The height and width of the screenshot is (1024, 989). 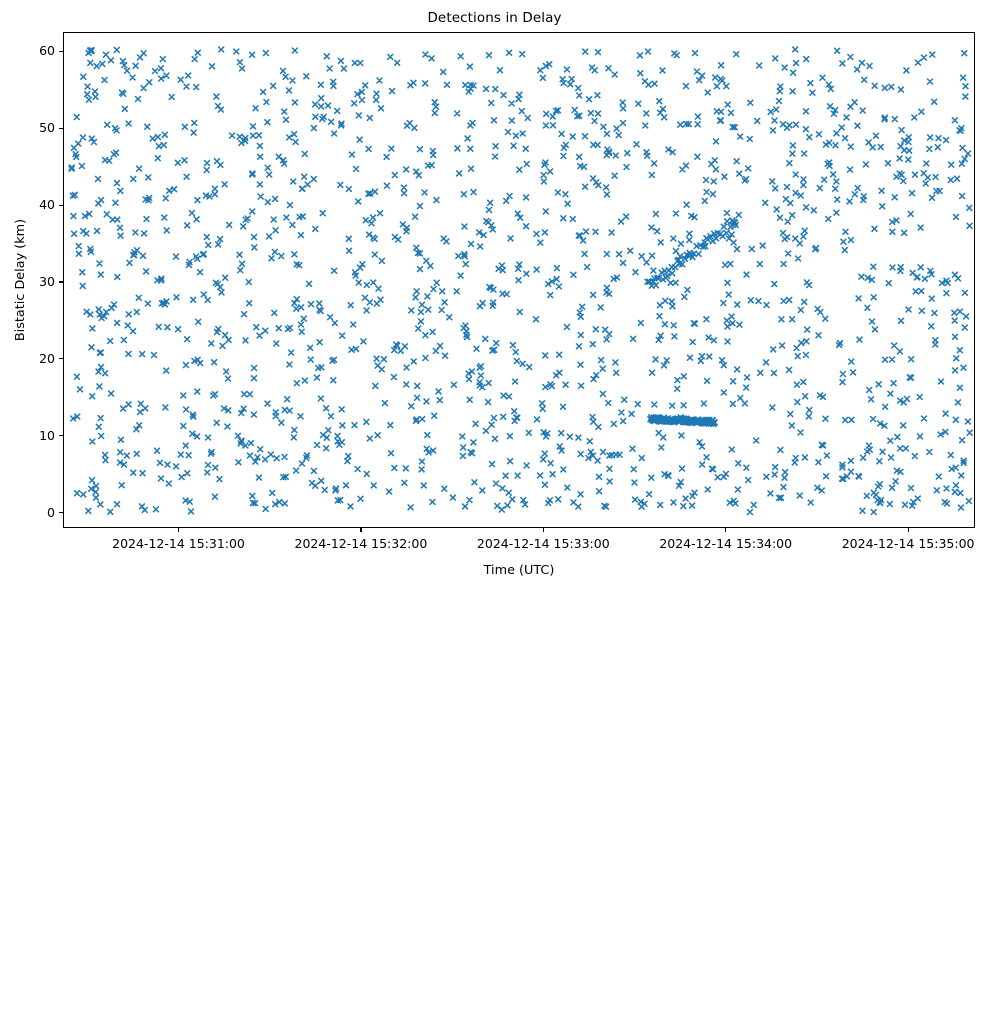 What do you see at coordinates (47, 358) in the screenshot?
I see `y-tick-label: 20` at bounding box center [47, 358].